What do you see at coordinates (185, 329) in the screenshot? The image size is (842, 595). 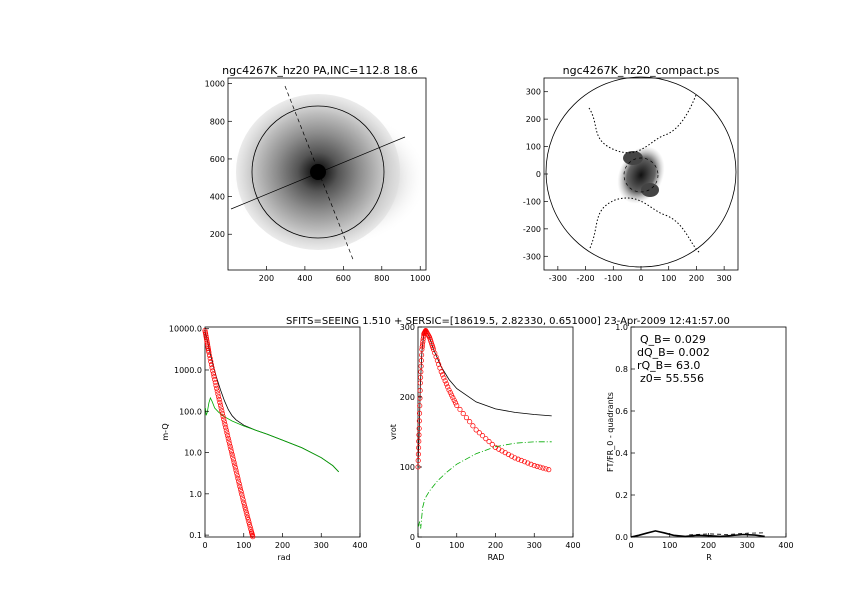 I see `y-tick-label: 10000.0` at bounding box center [185, 329].